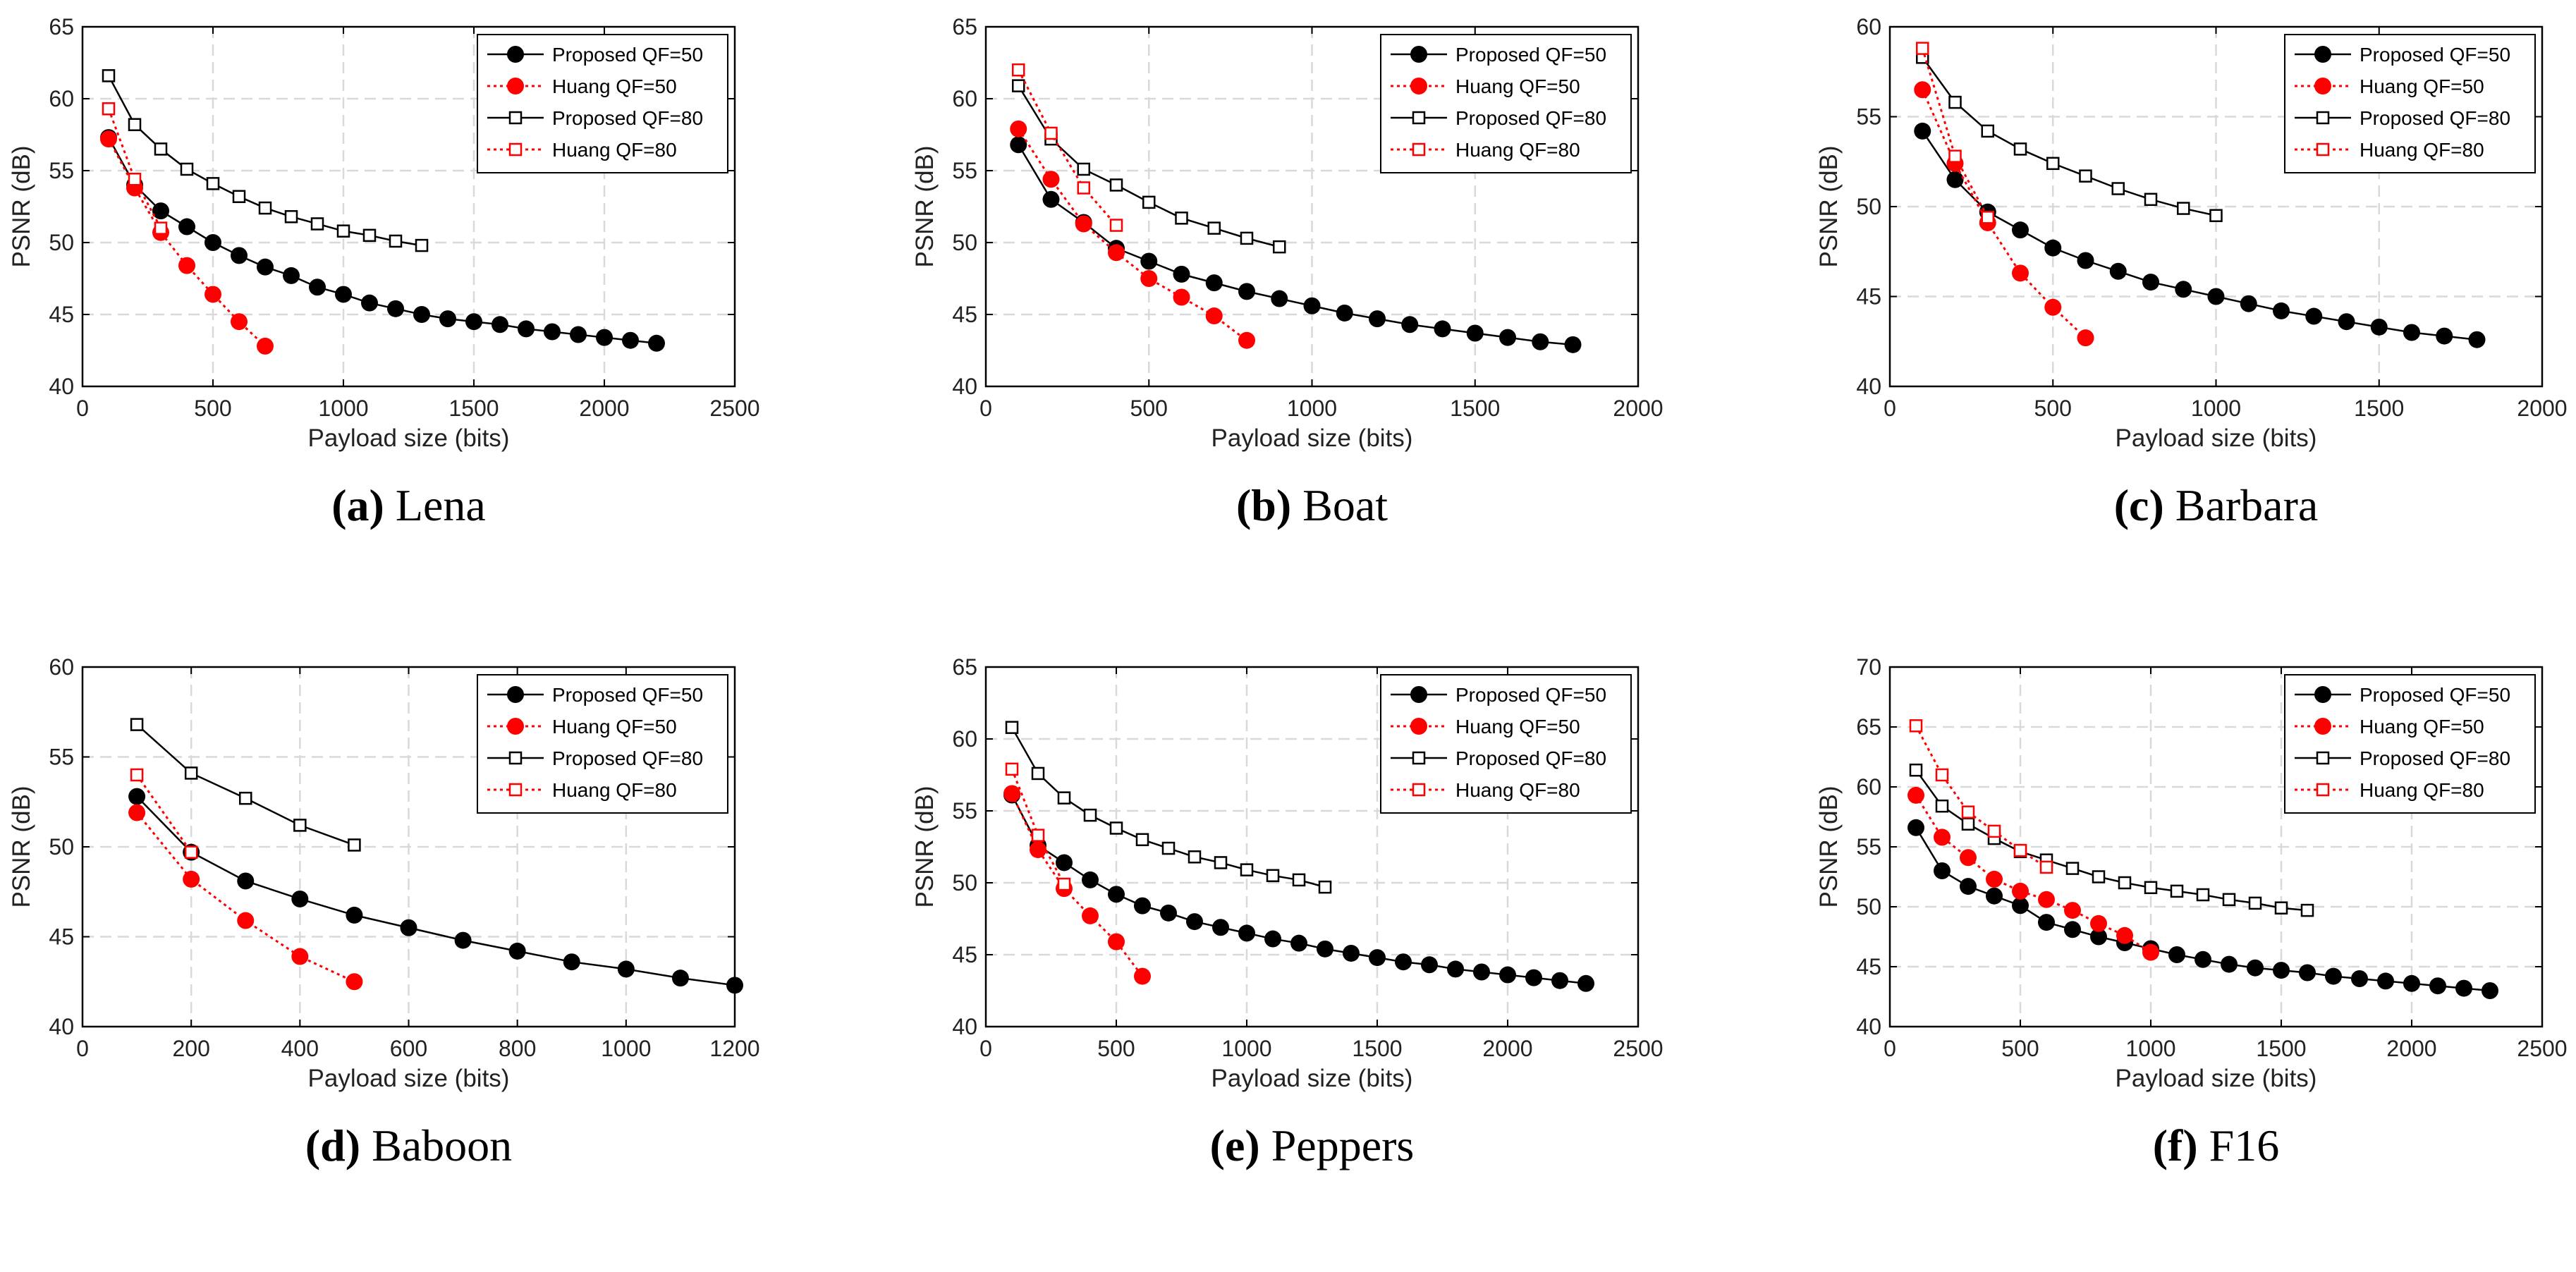 The height and width of the screenshot is (1272, 2576). What do you see at coordinates (2245, 1145) in the screenshot?
I see `caption-name: F16` at bounding box center [2245, 1145].